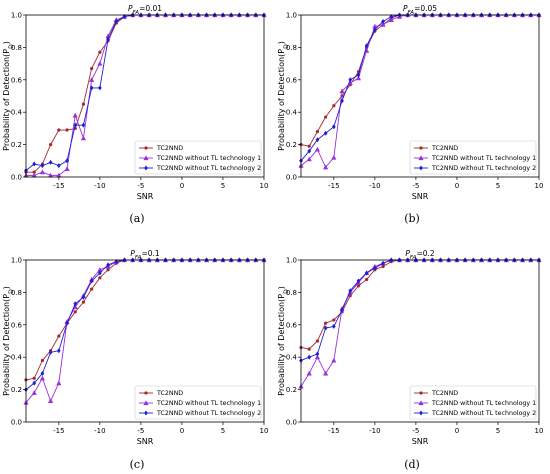  I want to click on y-tick-label: 0.6, so click(292, 325).